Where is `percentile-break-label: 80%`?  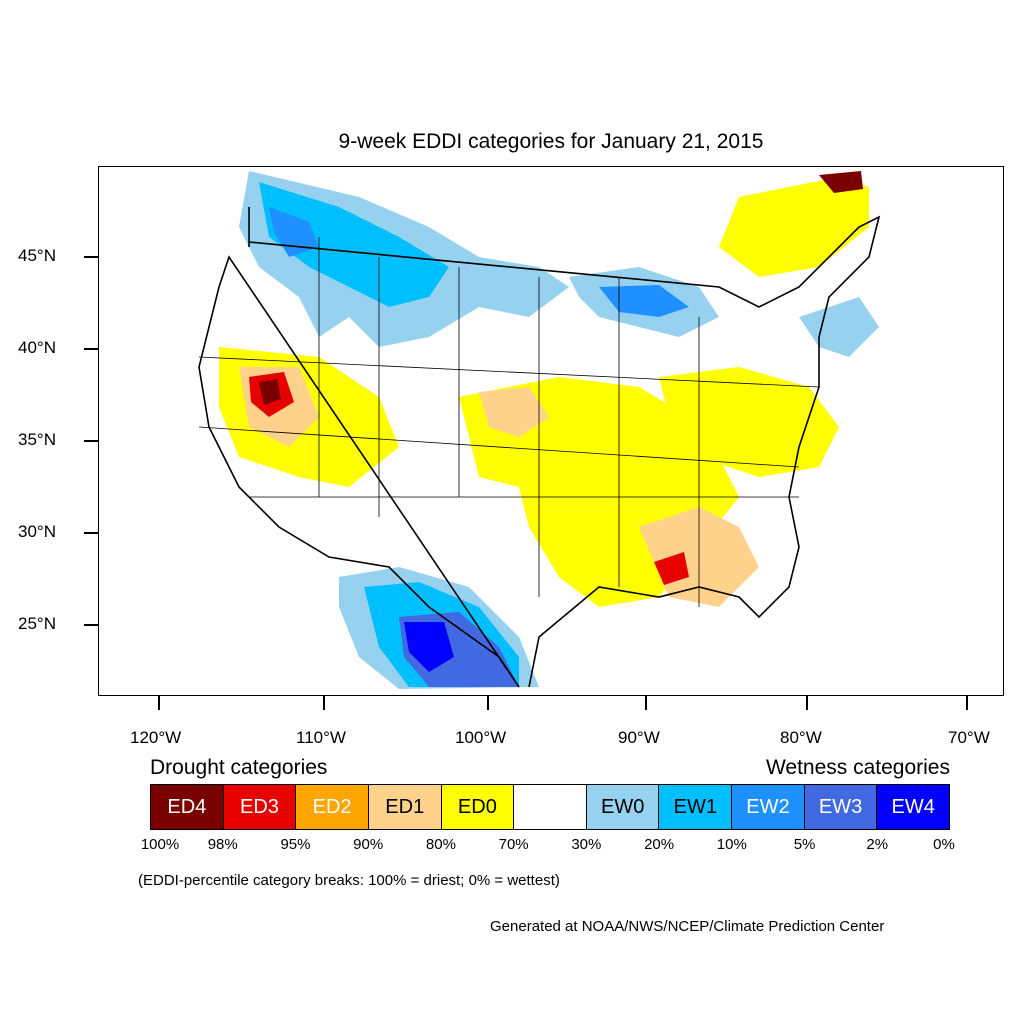
percentile-break-label: 80% is located at coordinates (440, 844).